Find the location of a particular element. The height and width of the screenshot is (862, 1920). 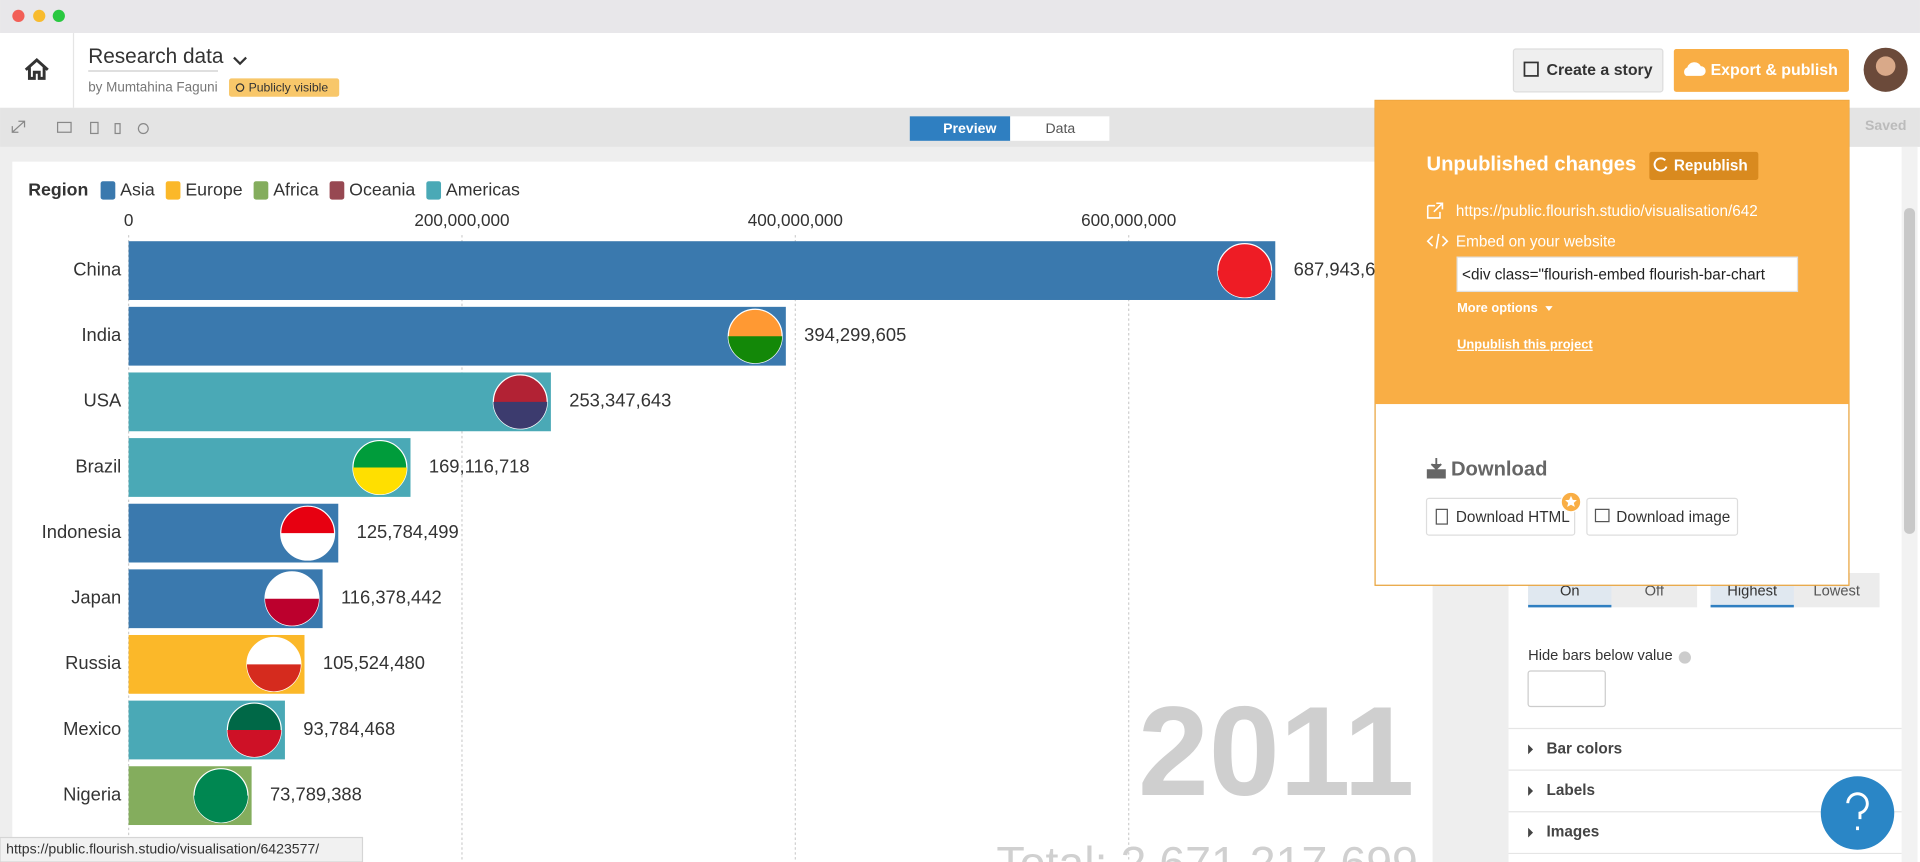

toggle-option: Off is located at coordinates (1655, 591).